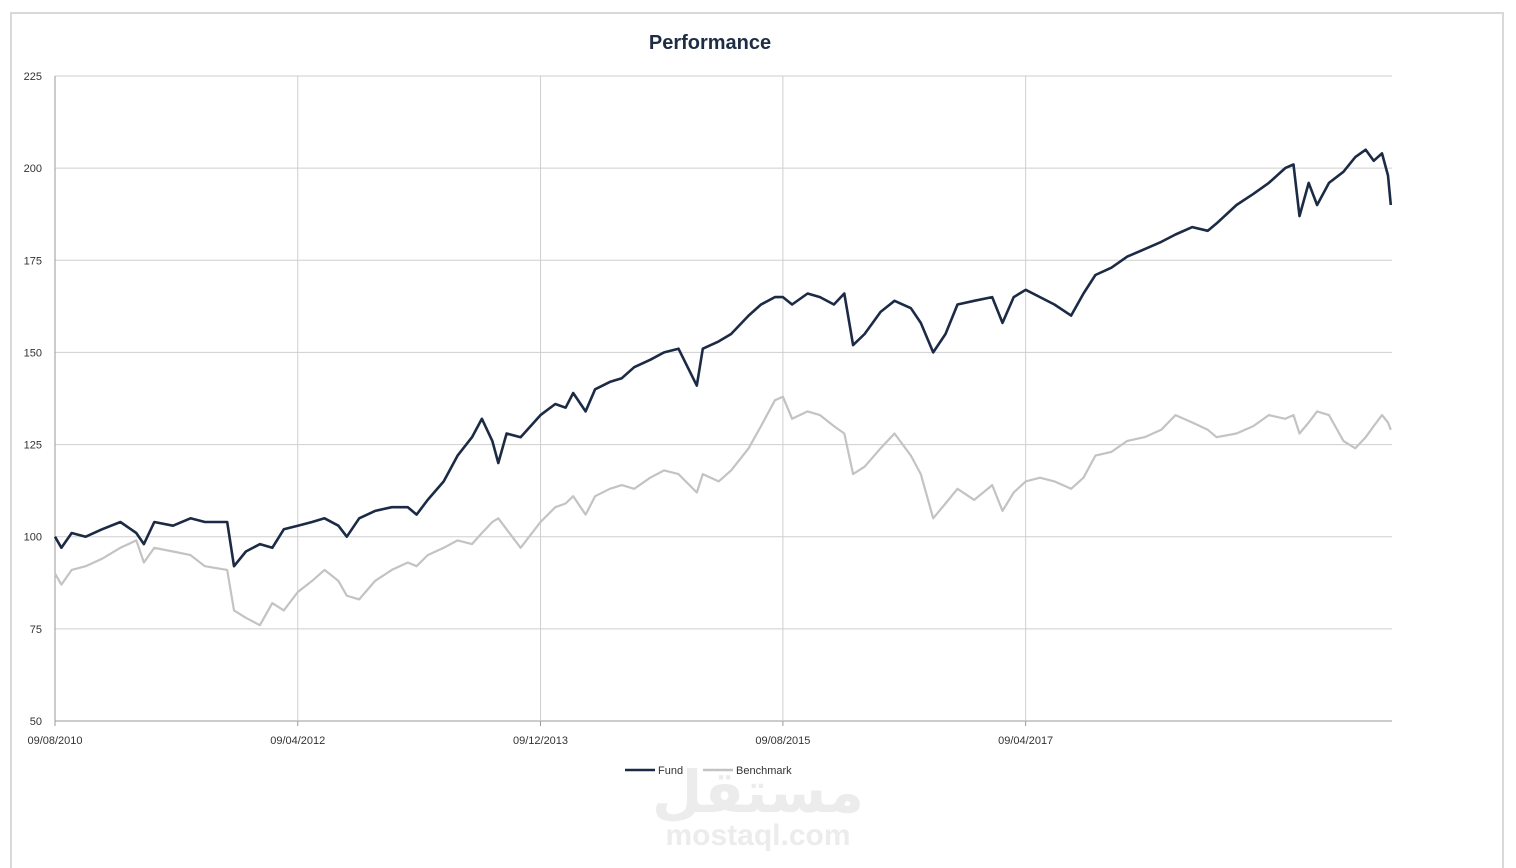  What do you see at coordinates (33, 261) in the screenshot?
I see `y-tick-label: 175` at bounding box center [33, 261].